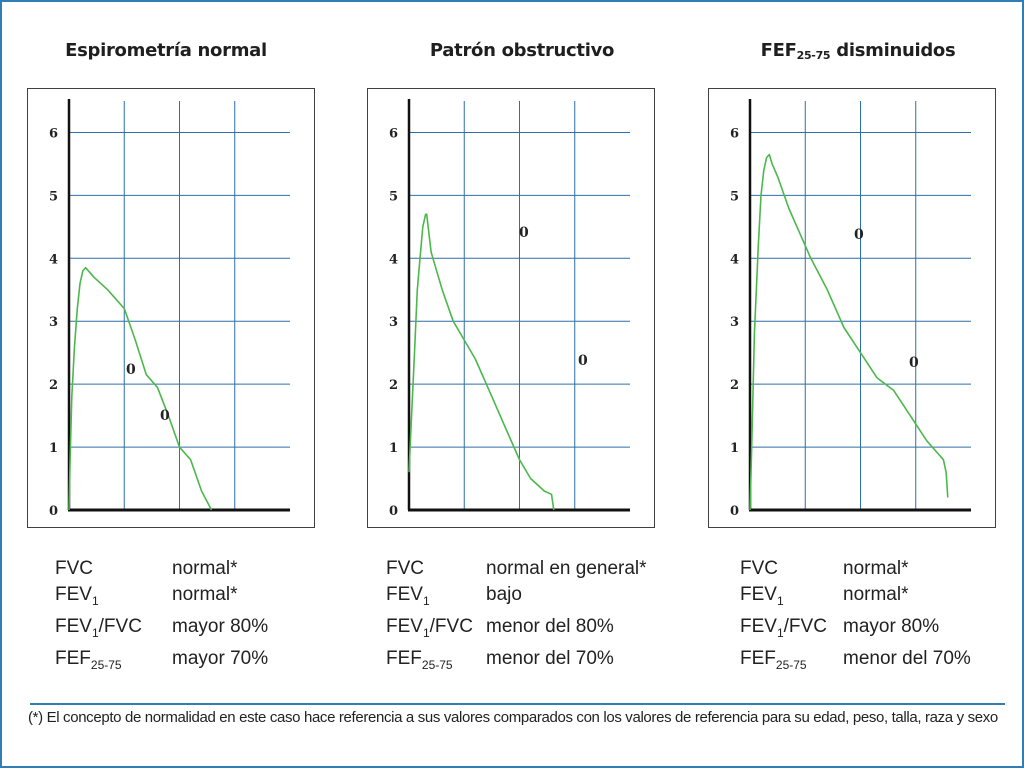 The width and height of the screenshot is (1024, 768). I want to click on stat-value: menor del 80%, so click(550, 626).